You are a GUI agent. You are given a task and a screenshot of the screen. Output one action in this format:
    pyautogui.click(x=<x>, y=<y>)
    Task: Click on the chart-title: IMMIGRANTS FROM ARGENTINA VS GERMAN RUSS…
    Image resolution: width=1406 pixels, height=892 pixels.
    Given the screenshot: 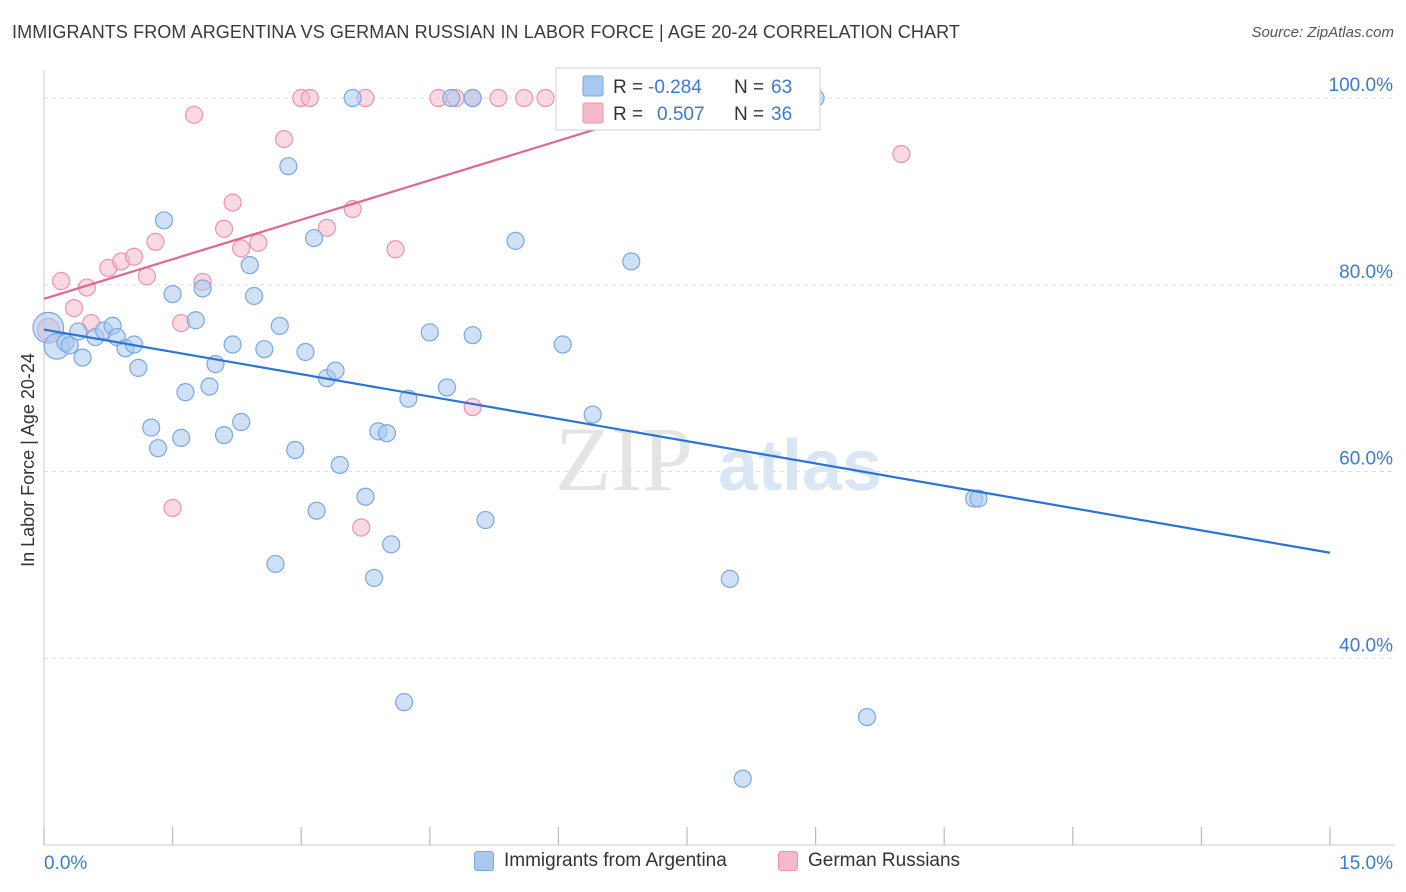 What is the action you would take?
    pyautogui.click(x=486, y=32)
    